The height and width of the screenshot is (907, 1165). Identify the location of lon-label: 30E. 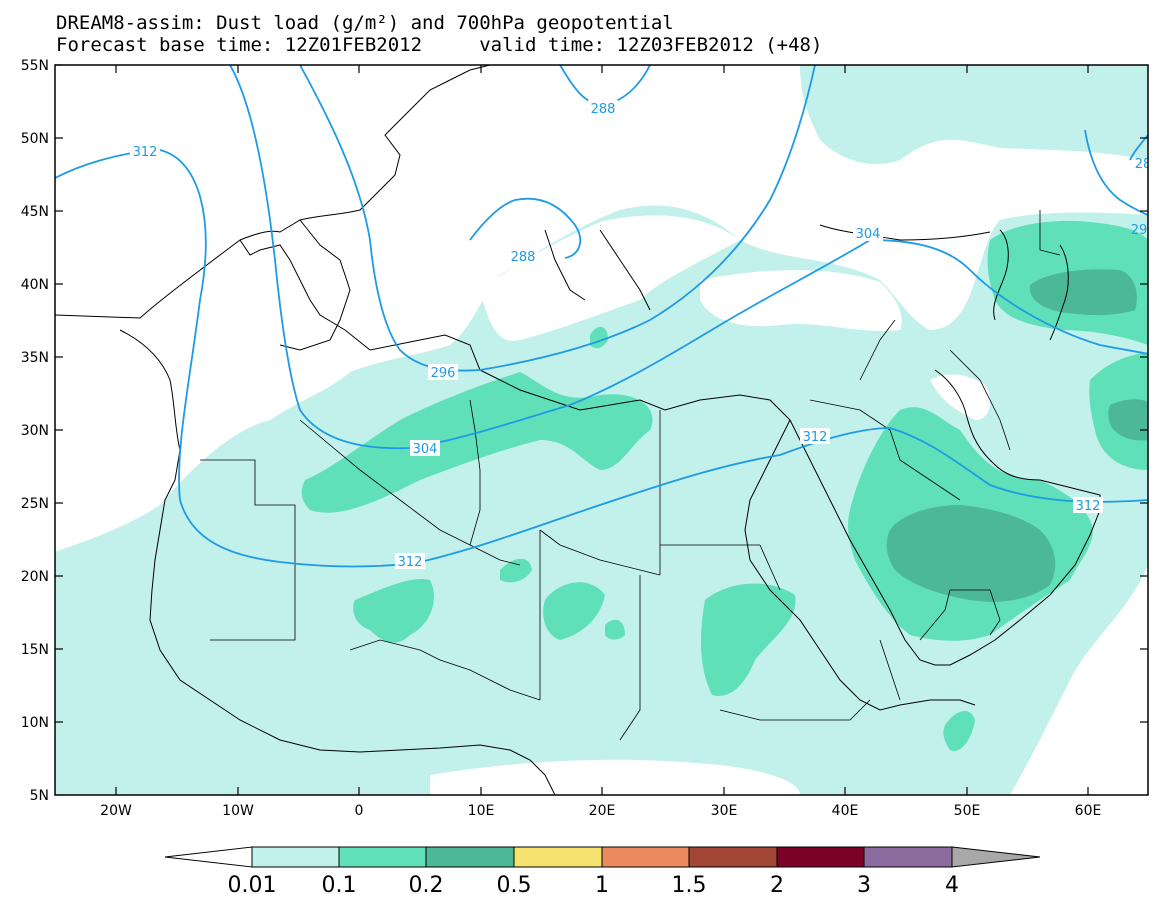
(724, 811).